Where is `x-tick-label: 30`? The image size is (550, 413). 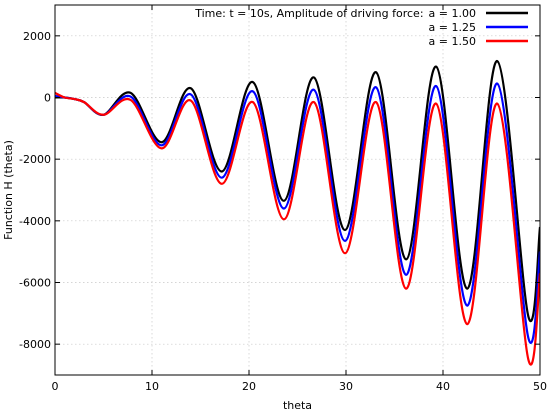
x-tick-label: 30 is located at coordinates (346, 386).